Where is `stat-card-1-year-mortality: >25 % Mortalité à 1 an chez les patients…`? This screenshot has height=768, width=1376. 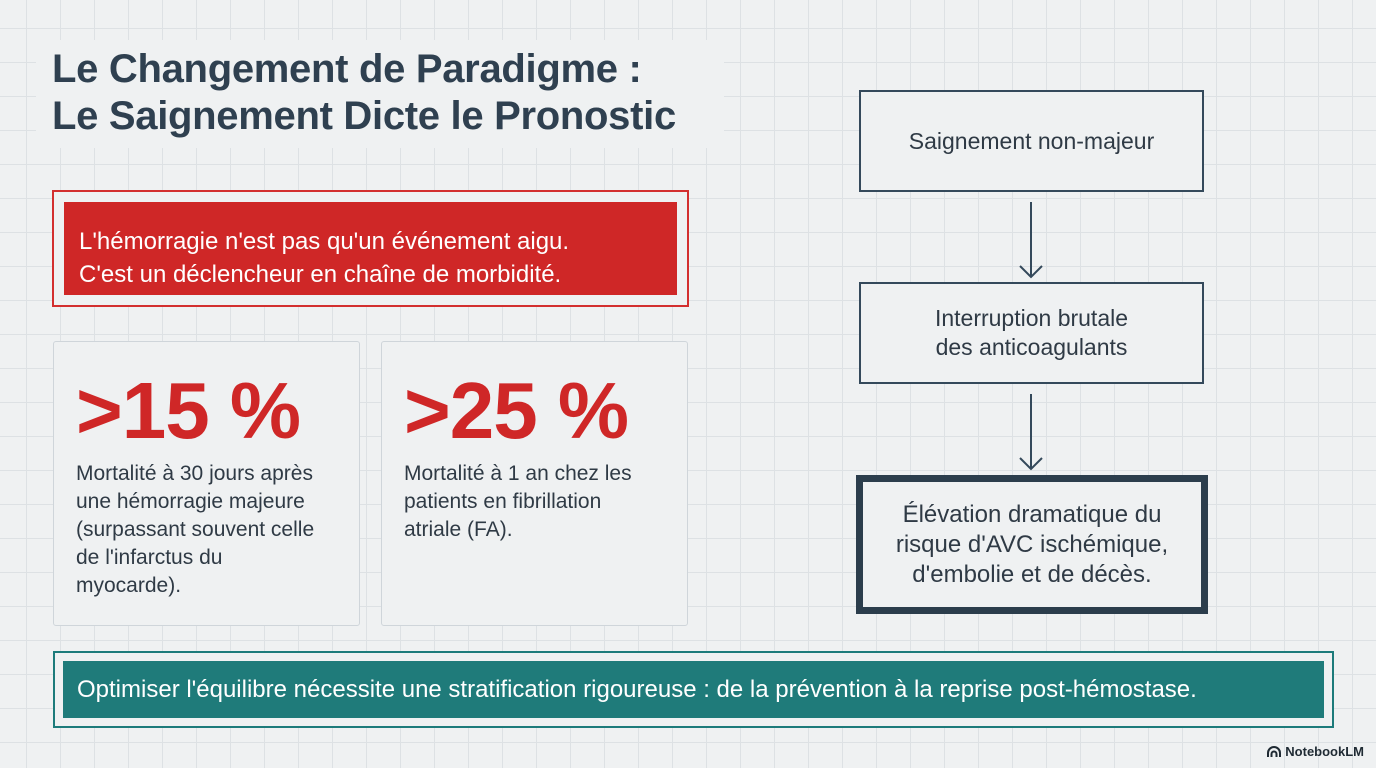
stat-card-1-year-mortality: >25 % Mortalité à 1 an chez les patients… is located at coordinates (534, 483).